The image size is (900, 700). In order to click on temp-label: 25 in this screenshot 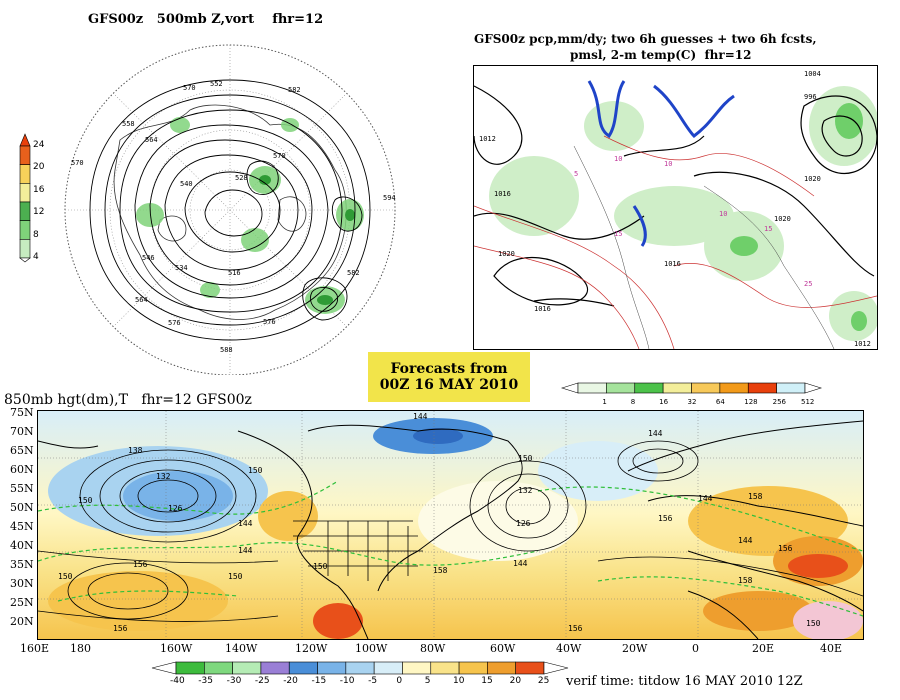, I will do `click(808, 284)`.